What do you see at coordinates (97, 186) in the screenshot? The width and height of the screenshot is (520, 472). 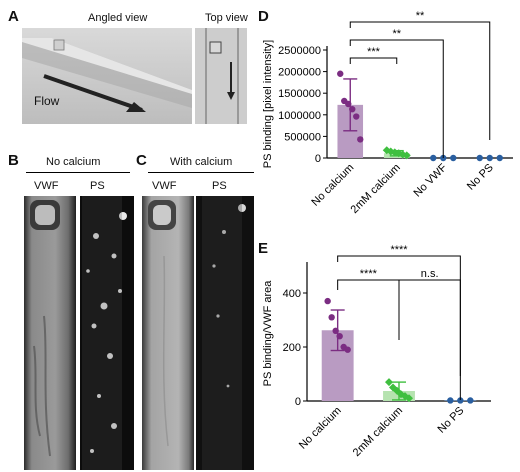 I see `panel-b-ps-label: PS` at bounding box center [97, 186].